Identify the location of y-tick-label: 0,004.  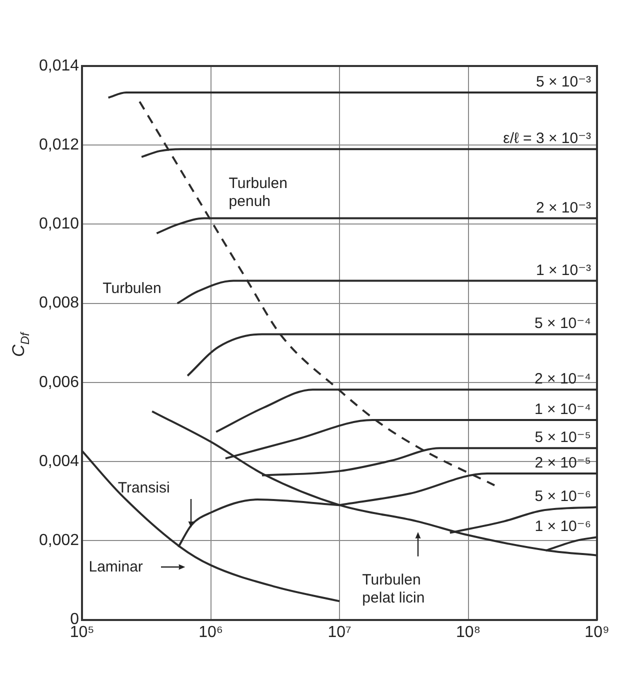
(59, 461).